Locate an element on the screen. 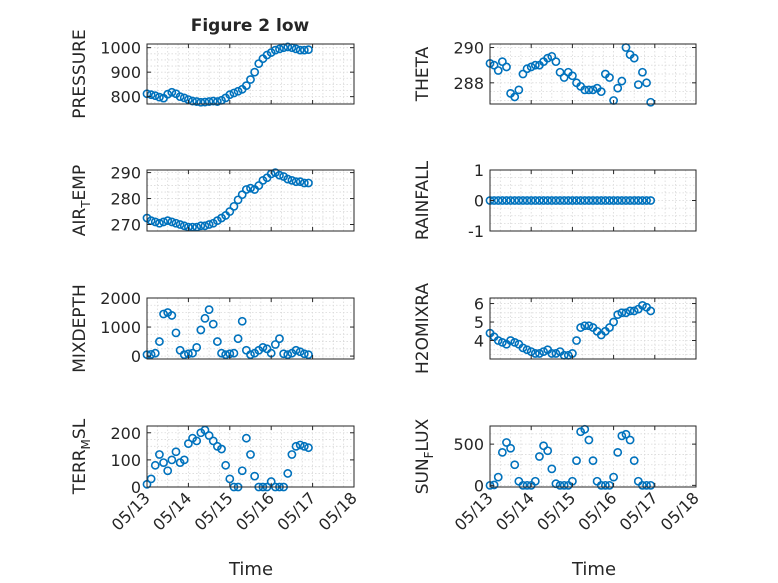 The width and height of the screenshot is (778, 583). ylabel-terr-msl: TERRMSL is located at coordinates (81, 456).